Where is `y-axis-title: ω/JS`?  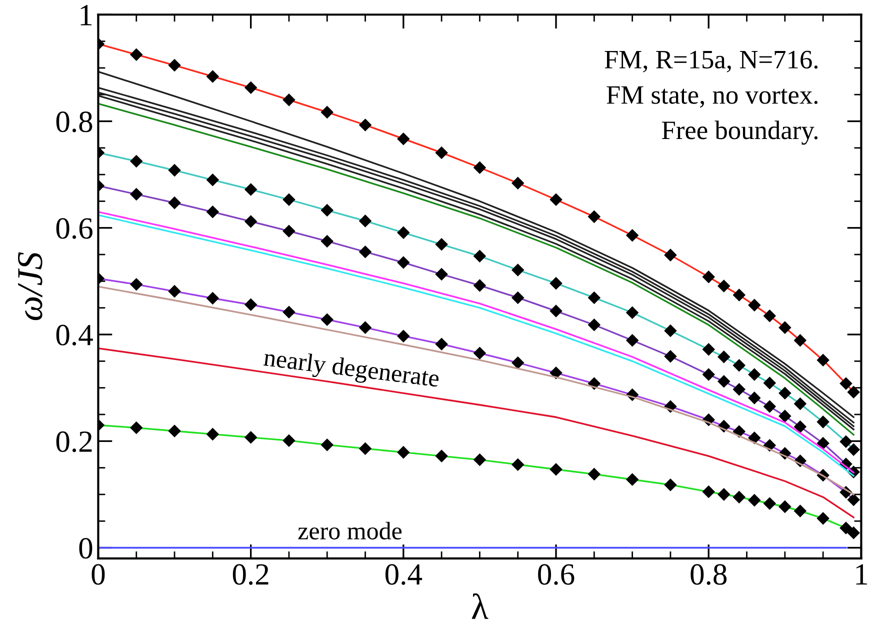
y-axis-title: ω/JS is located at coordinates (30, 286).